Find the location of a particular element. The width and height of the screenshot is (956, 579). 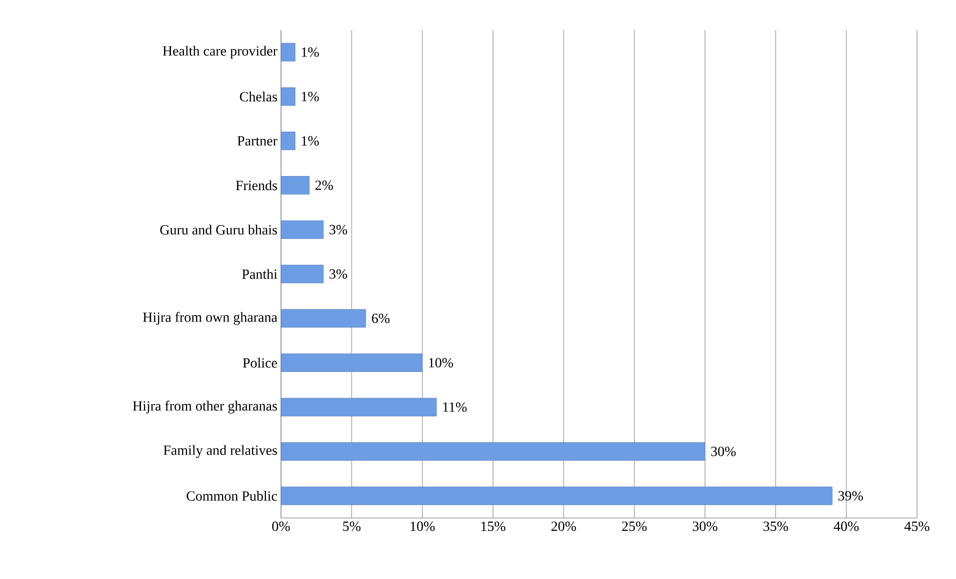

data-label: 11% is located at coordinates (455, 407).